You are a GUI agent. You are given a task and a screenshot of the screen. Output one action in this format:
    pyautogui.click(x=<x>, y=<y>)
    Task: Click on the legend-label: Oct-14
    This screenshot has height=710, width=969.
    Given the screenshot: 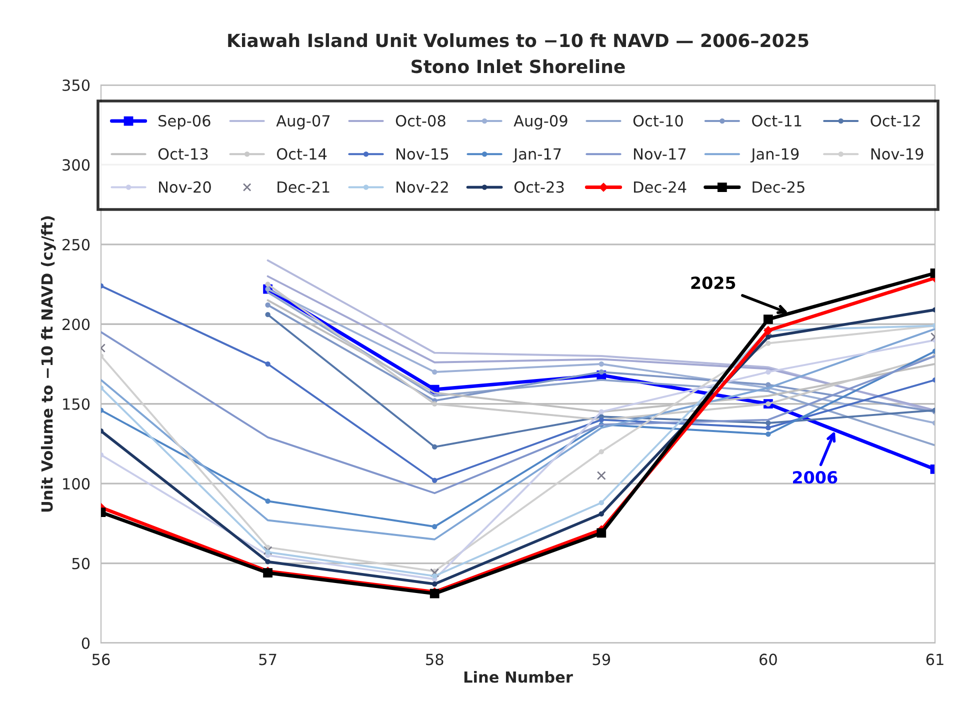 What is the action you would take?
    pyautogui.click(x=301, y=154)
    